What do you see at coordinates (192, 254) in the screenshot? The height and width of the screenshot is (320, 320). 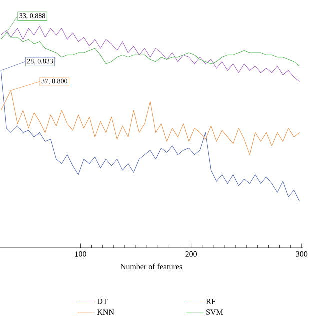 I see `x-tick-label: 200` at bounding box center [192, 254].